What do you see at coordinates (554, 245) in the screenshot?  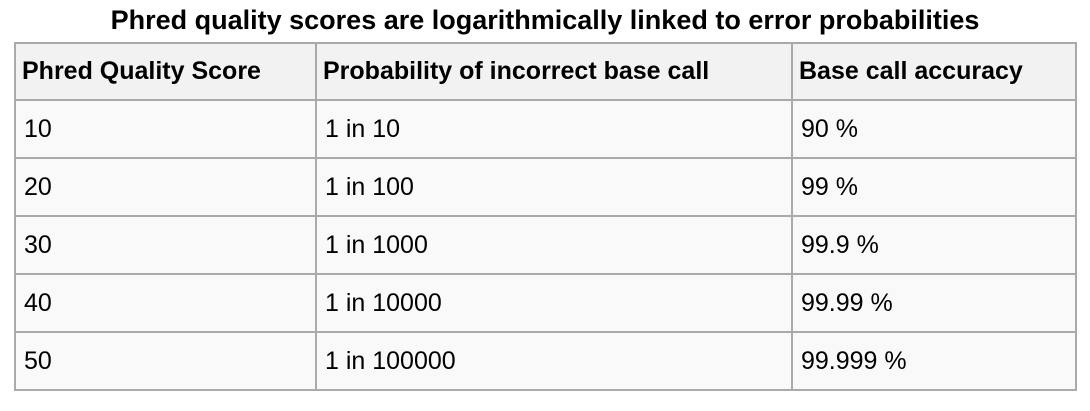 I see `cell-probability: 1 in 1000` at bounding box center [554, 245].